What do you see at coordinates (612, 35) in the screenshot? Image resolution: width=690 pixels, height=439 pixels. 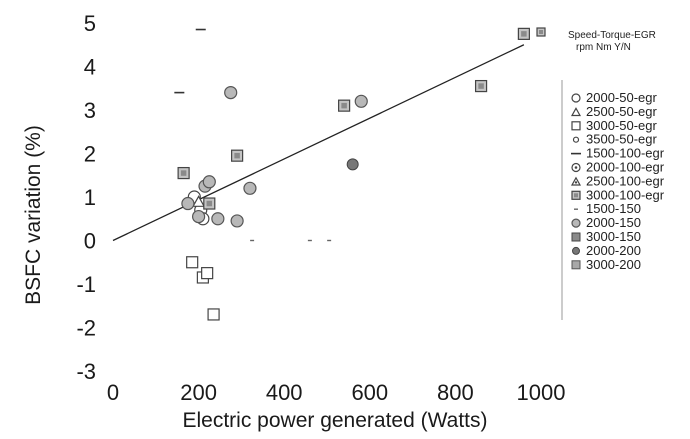 I see `legend-header-line1: Speed-Torque-EGR` at bounding box center [612, 35].